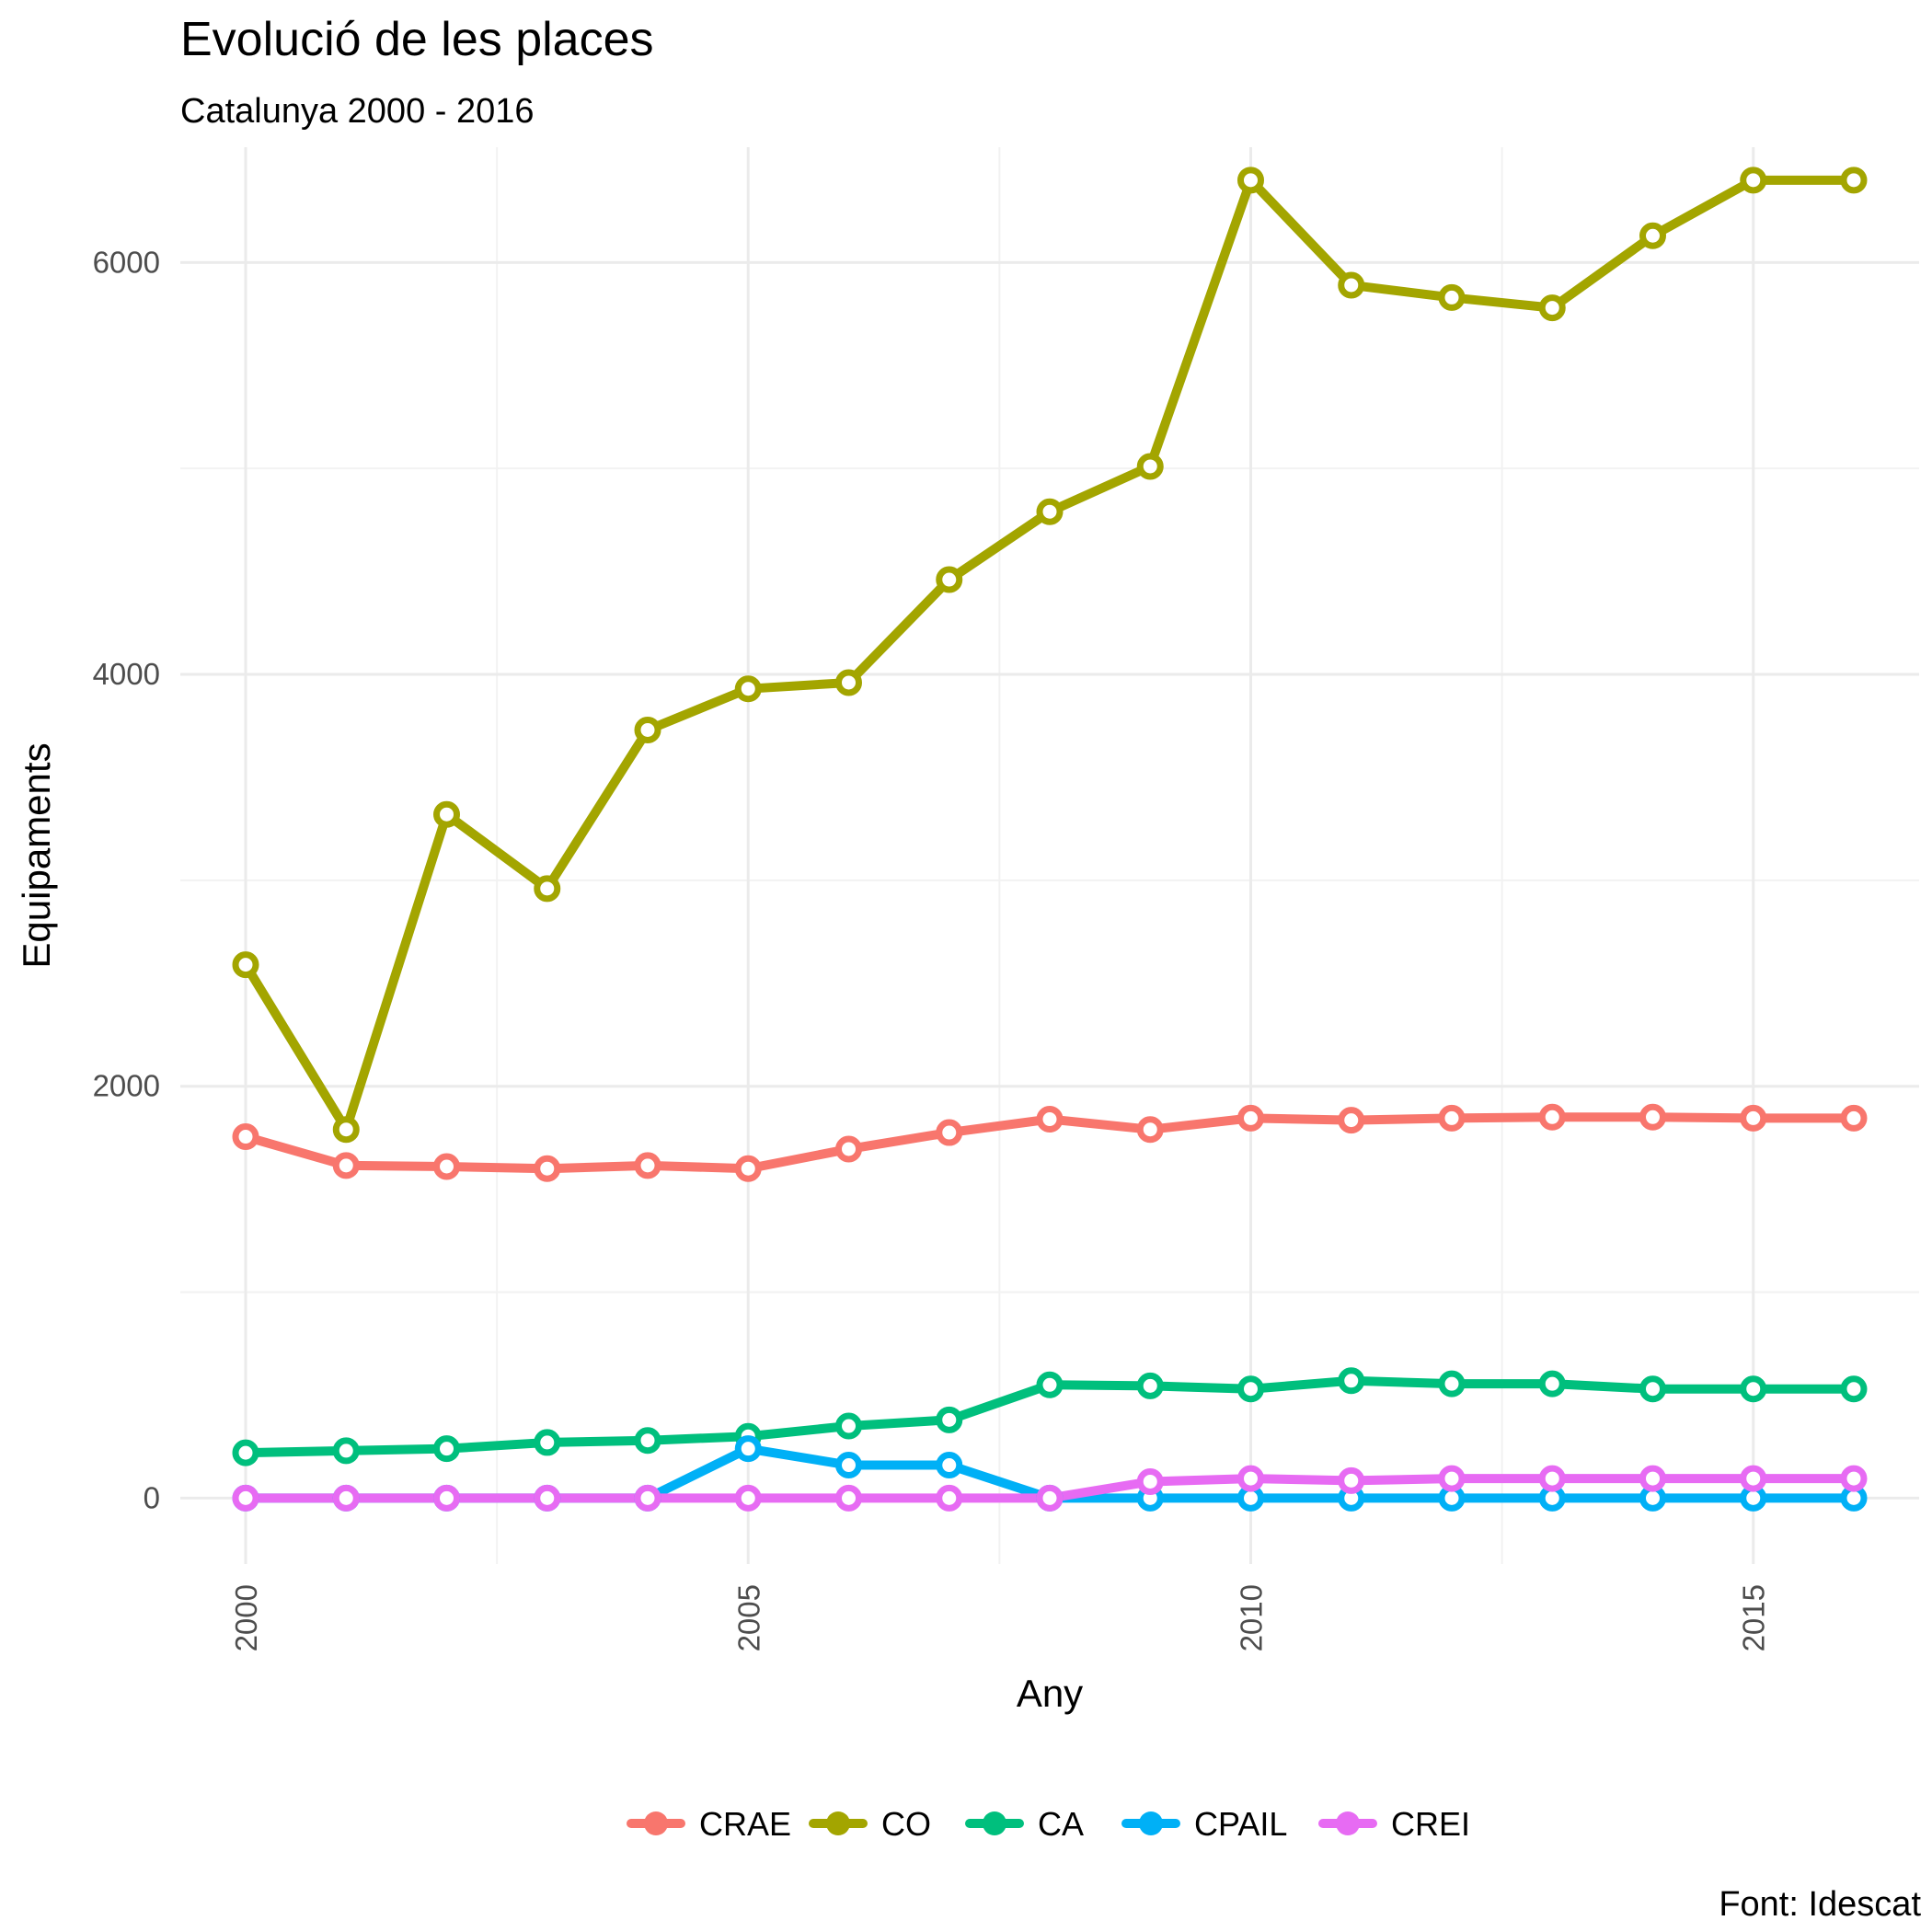 The image size is (1932, 1932). Describe the element at coordinates (906, 1824) in the screenshot. I see `legend-label: CO` at that location.